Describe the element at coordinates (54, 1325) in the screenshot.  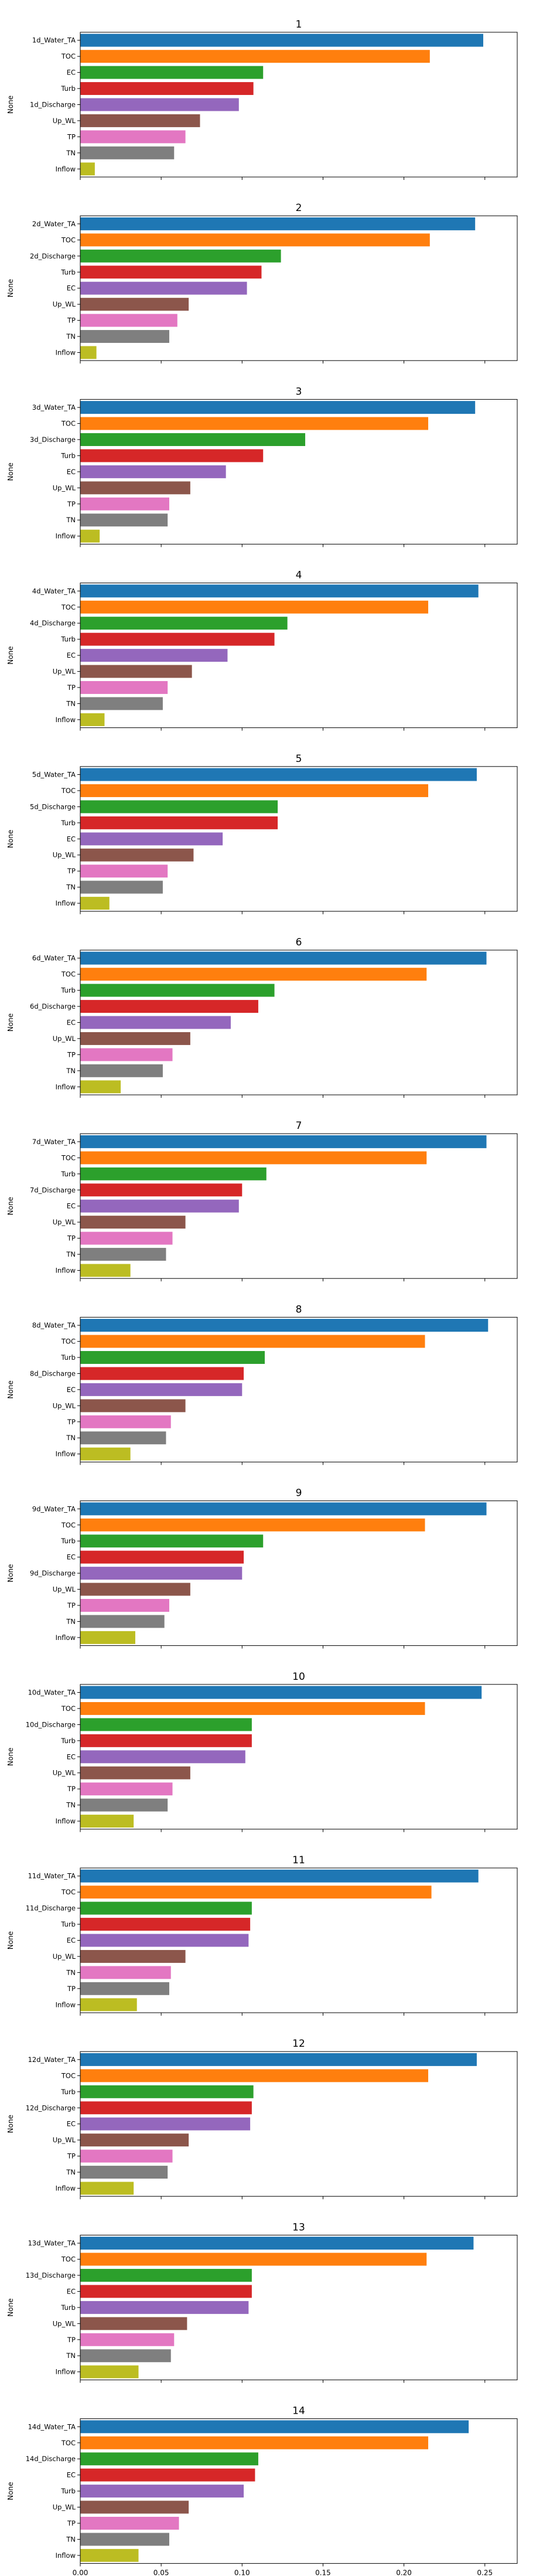
I see `y-tick-label: 8d_Water_TA` at that location.